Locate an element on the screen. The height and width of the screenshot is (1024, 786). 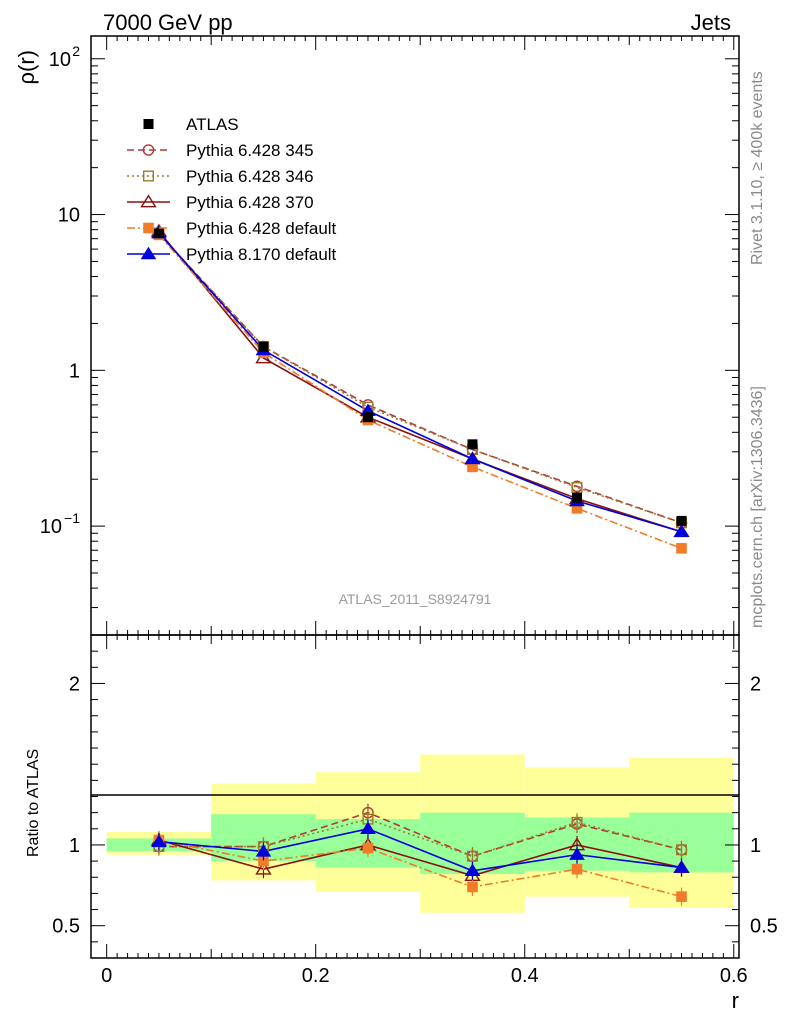
ratio-ytick-label-right: 2 is located at coordinates (755, 684).